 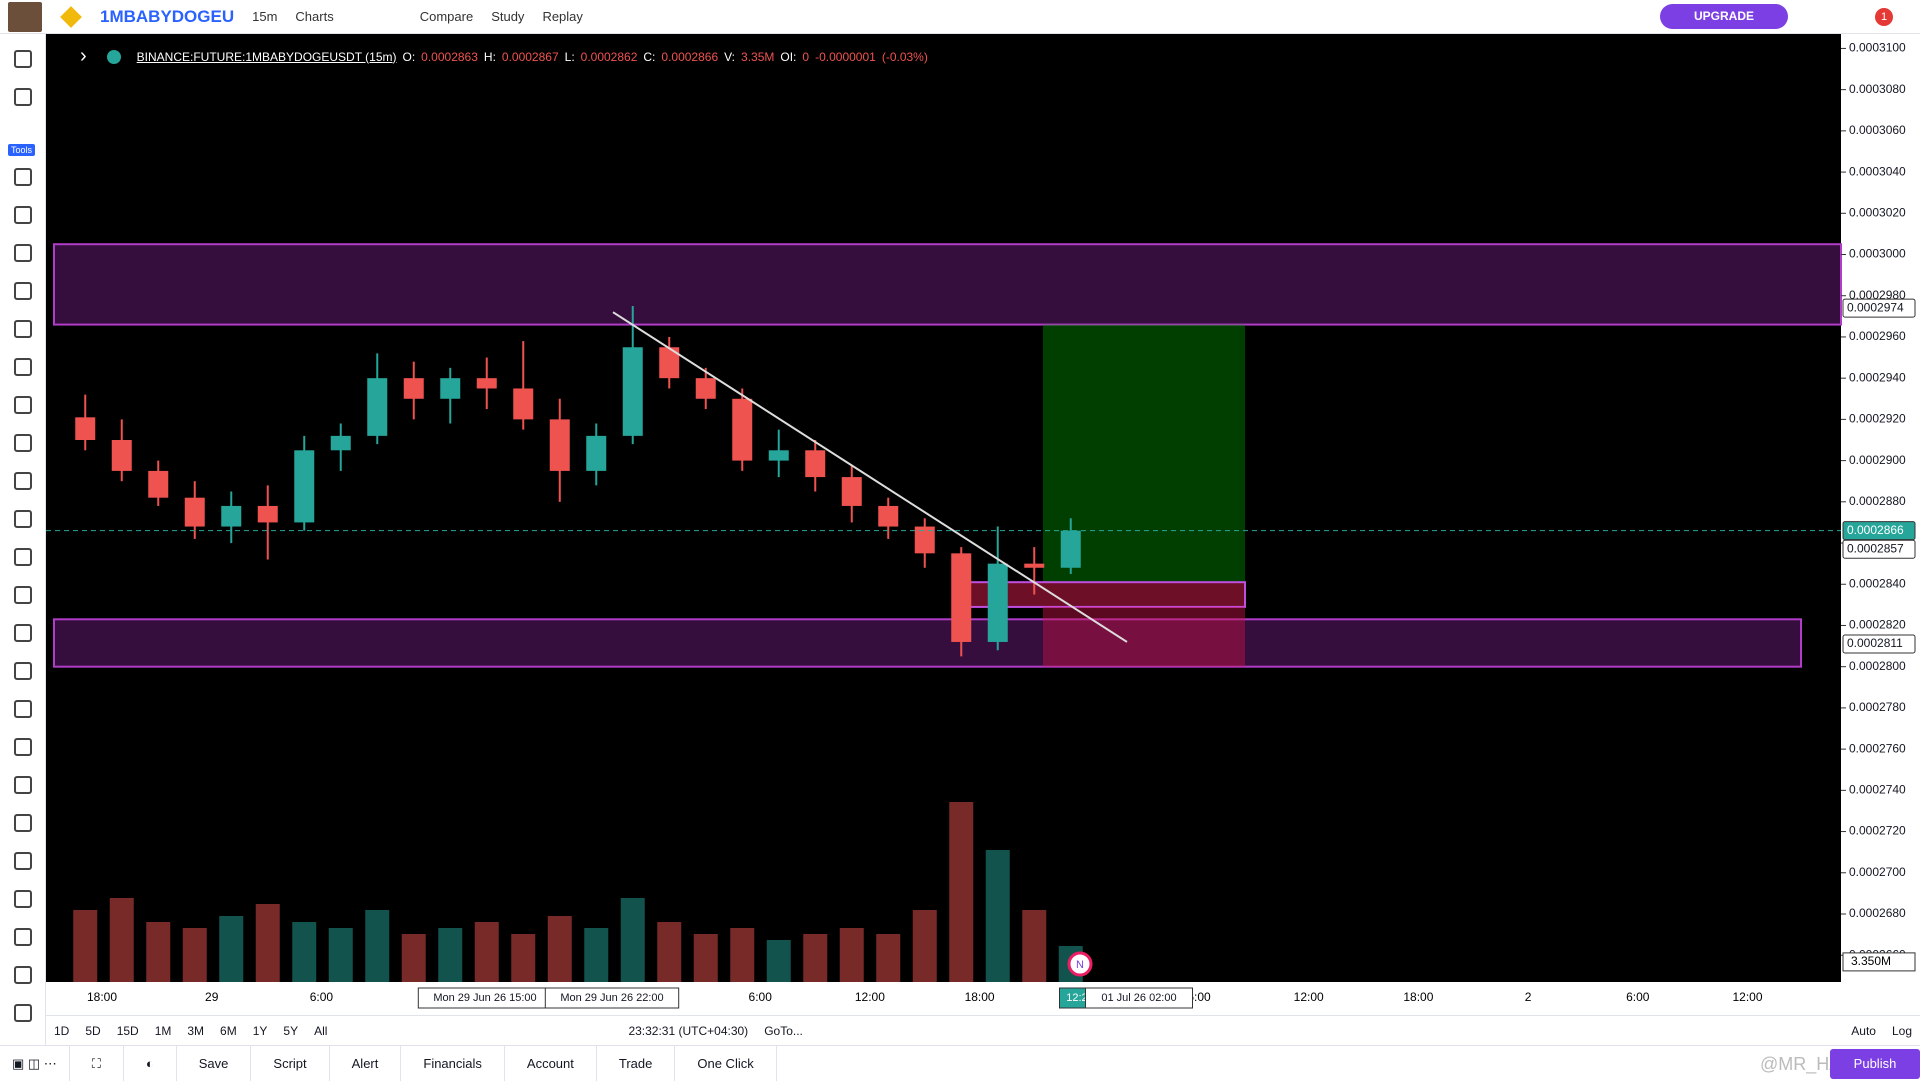 I want to click on interval: 15m, so click(x=265, y=16).